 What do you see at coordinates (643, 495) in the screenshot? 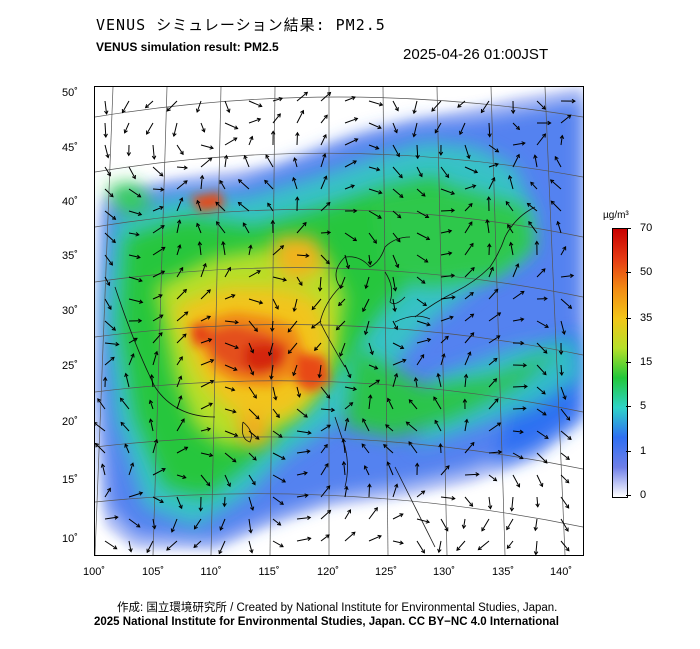
I see `colorbar-tick-0: 0` at bounding box center [643, 495].